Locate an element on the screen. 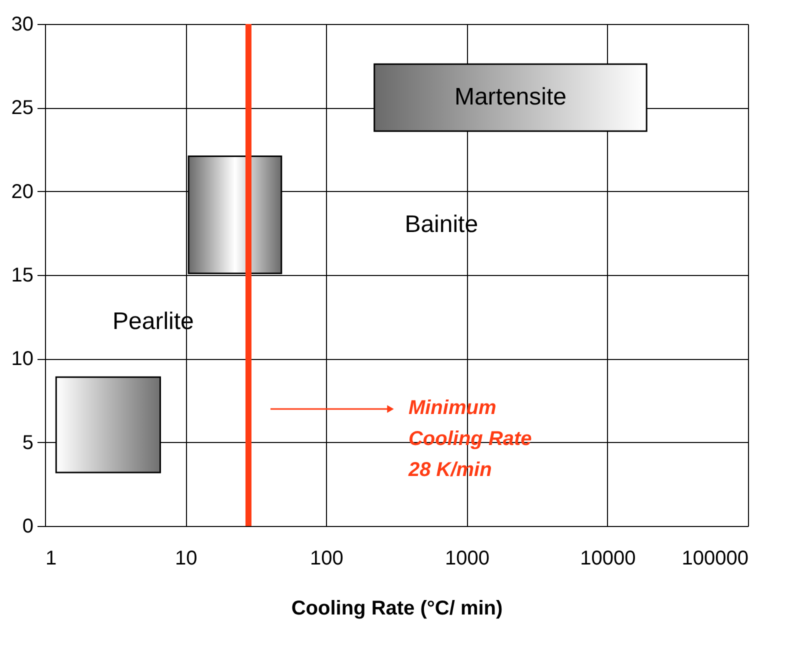 The image size is (812, 653). x-tick-label: 1 is located at coordinates (51, 559).